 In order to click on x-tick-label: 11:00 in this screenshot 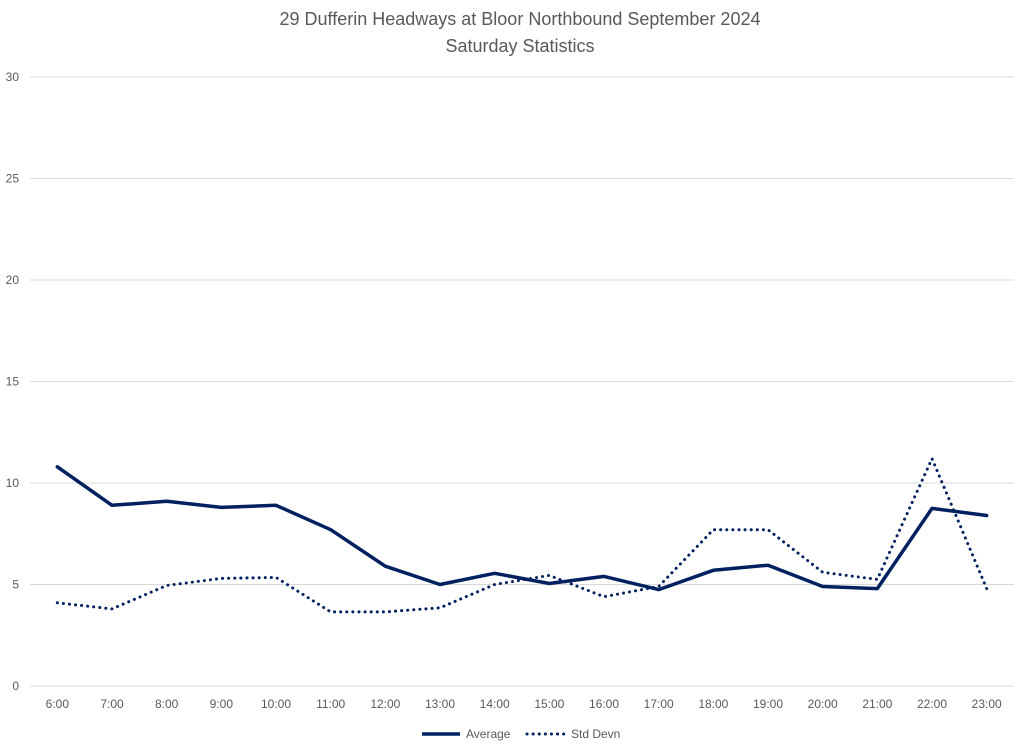, I will do `click(330, 704)`.